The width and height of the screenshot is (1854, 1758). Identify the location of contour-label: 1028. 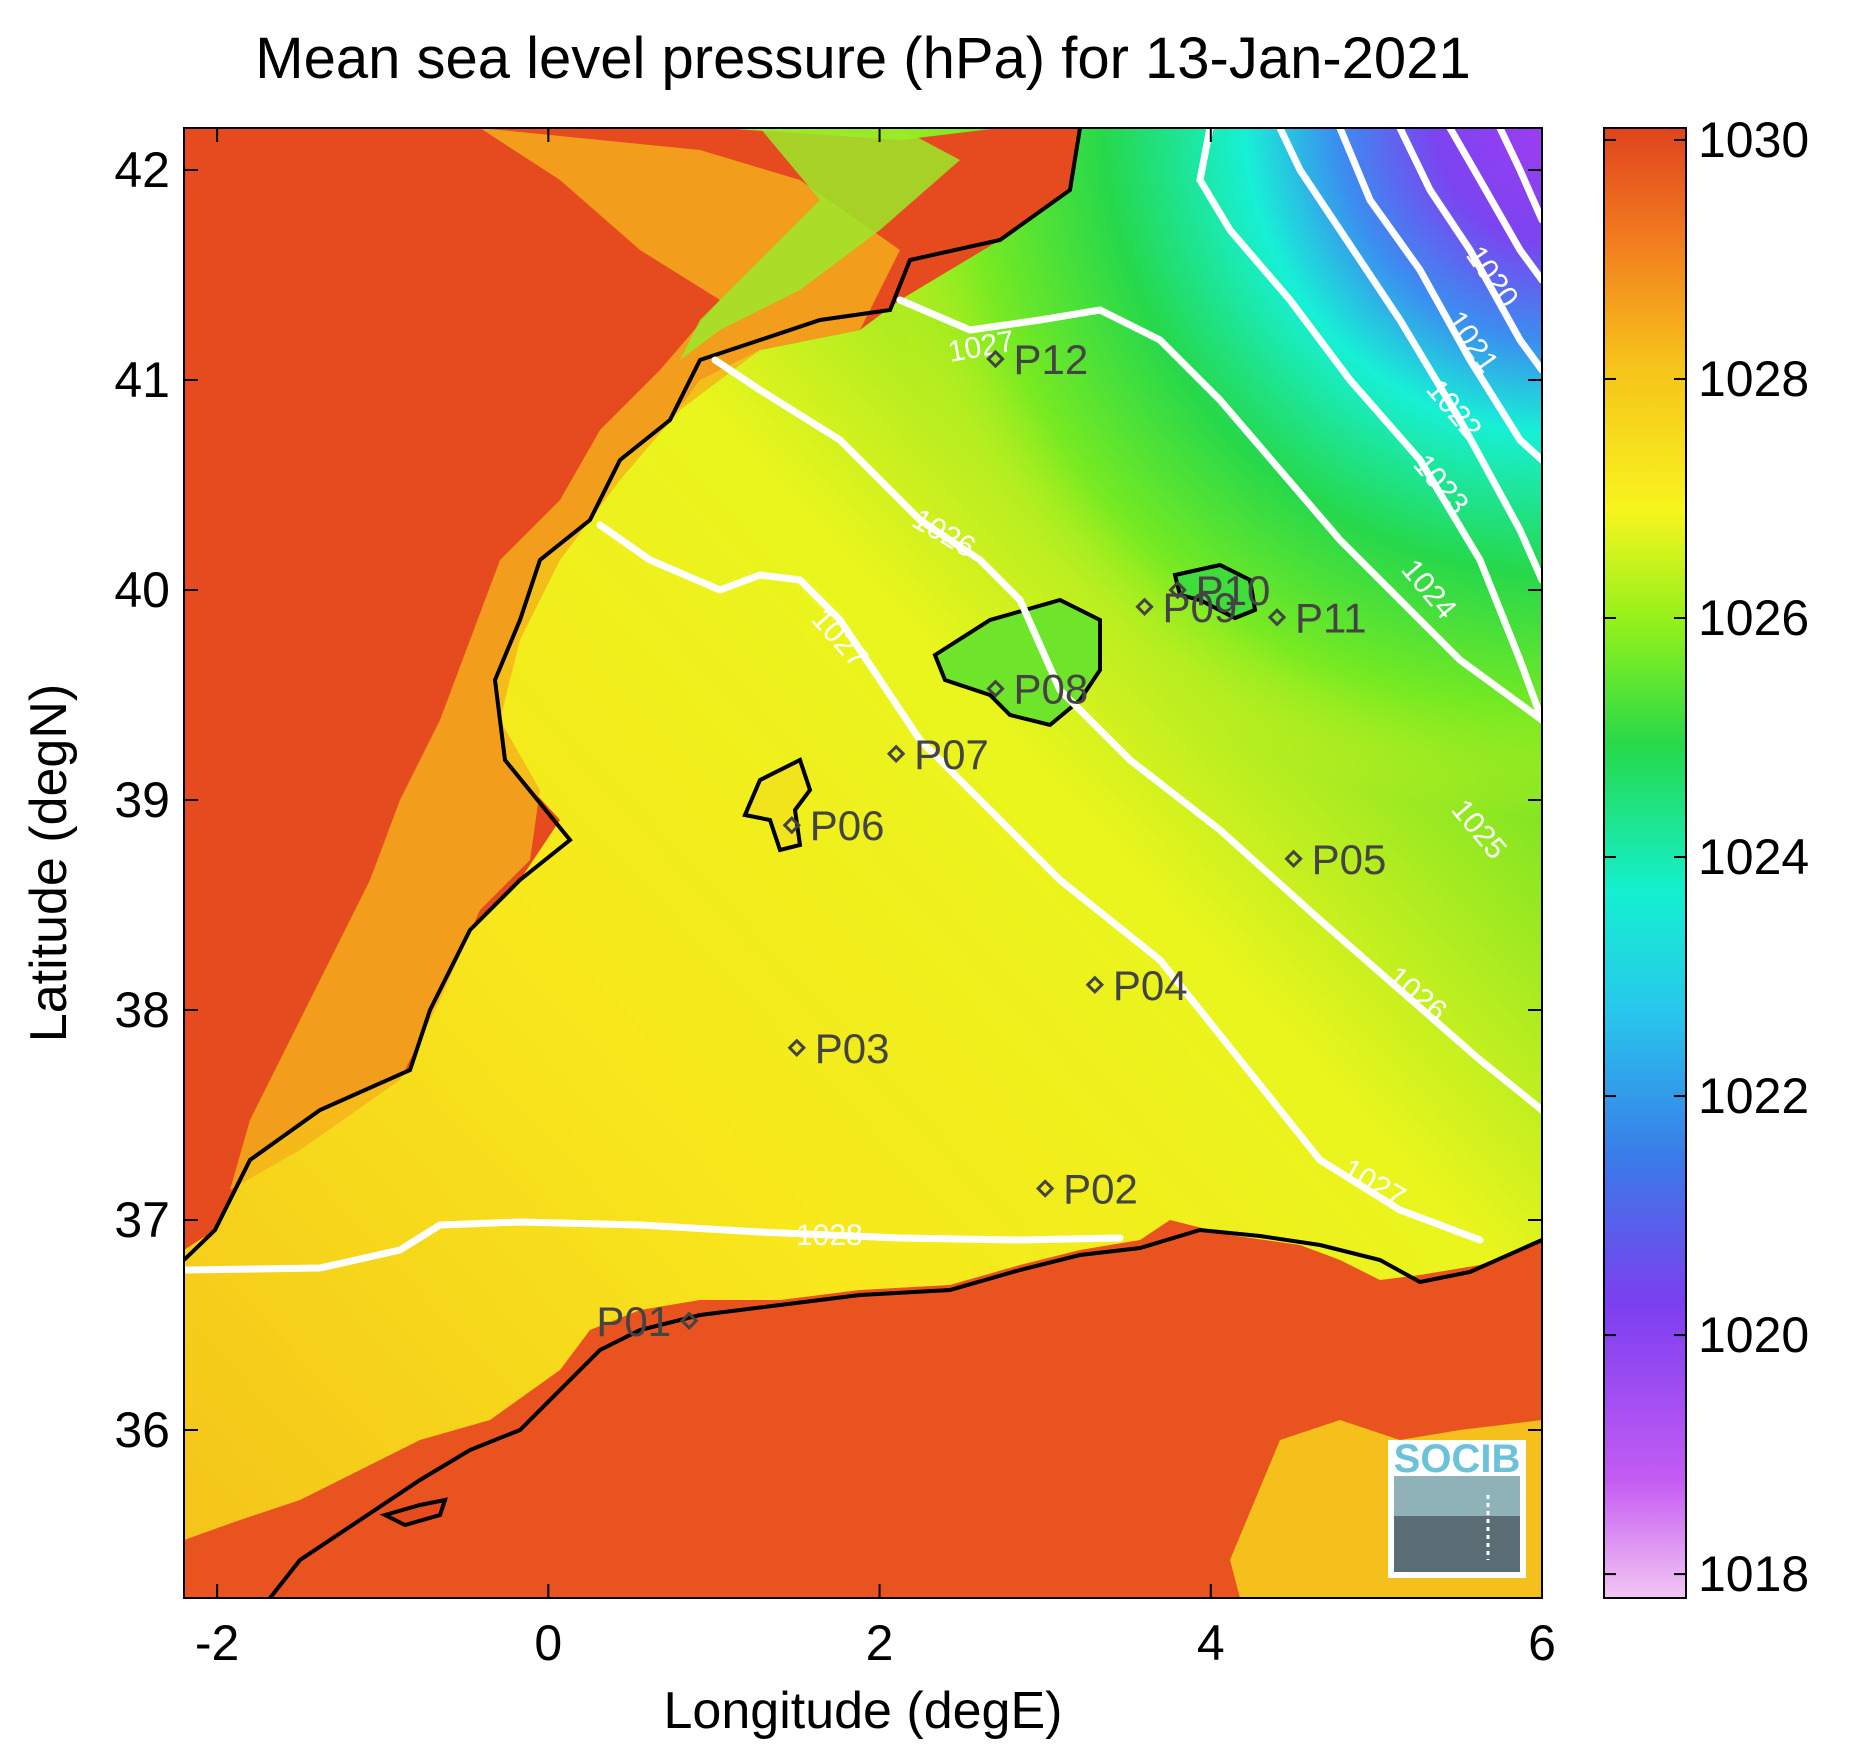
(829, 1235).